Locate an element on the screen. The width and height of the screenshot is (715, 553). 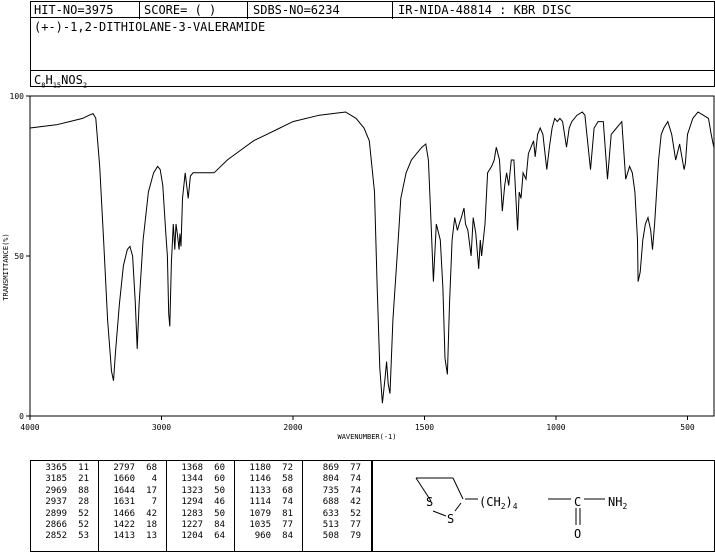
peak-row: 1368 60 is located at coordinates (199, 468).